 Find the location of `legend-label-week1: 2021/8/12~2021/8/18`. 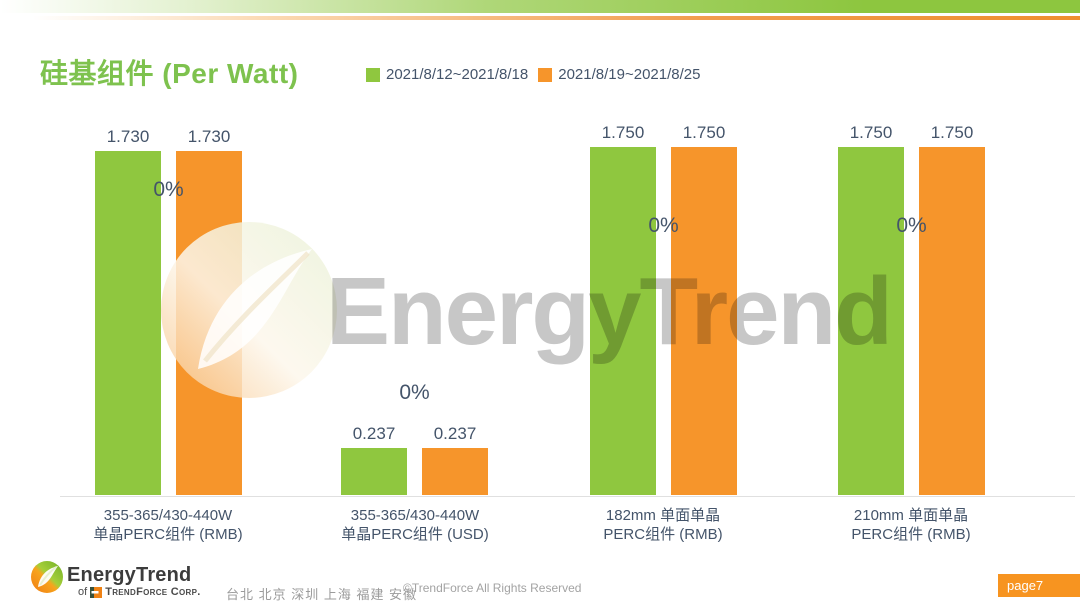

legend-label-week1: 2021/8/12~2021/8/18 is located at coordinates (457, 74).